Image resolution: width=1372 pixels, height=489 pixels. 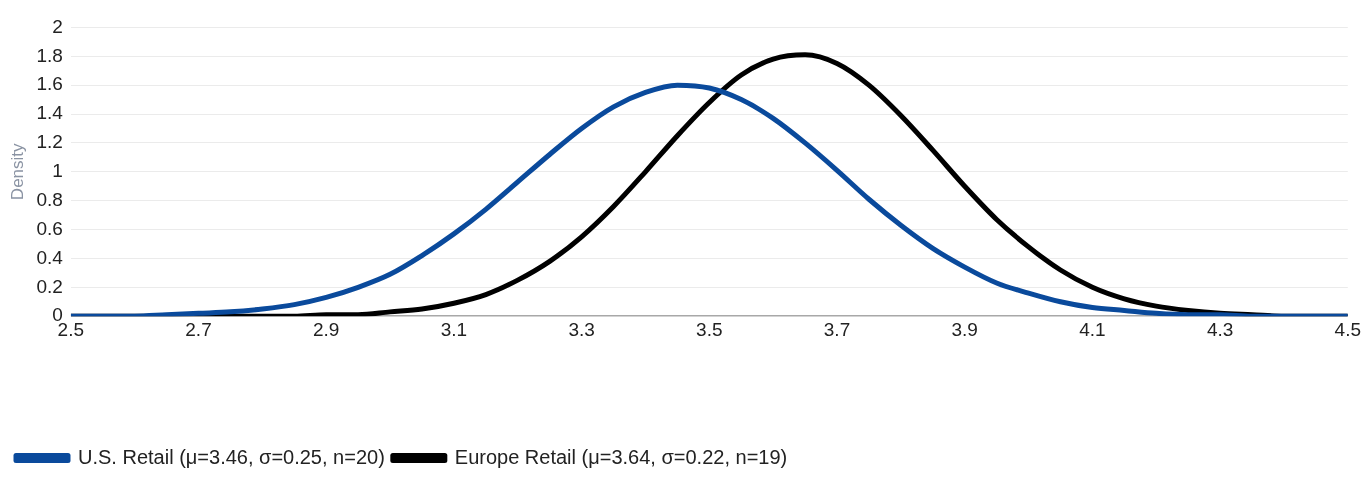 I want to click on x-tick-label: 2.9, so click(x=326, y=329).